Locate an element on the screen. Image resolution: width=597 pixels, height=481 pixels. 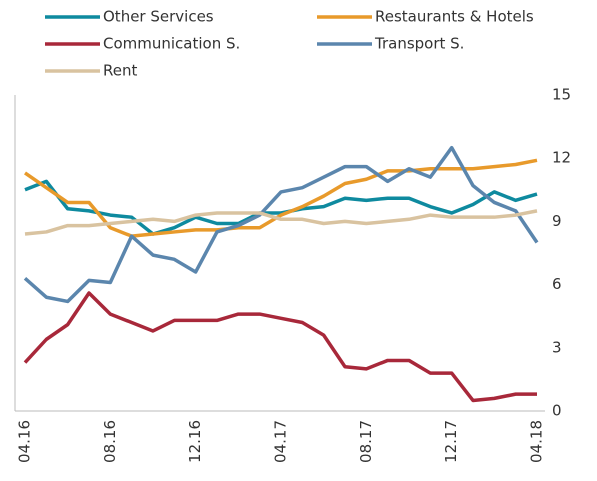
legend-label: Rent is located at coordinates (120, 71).